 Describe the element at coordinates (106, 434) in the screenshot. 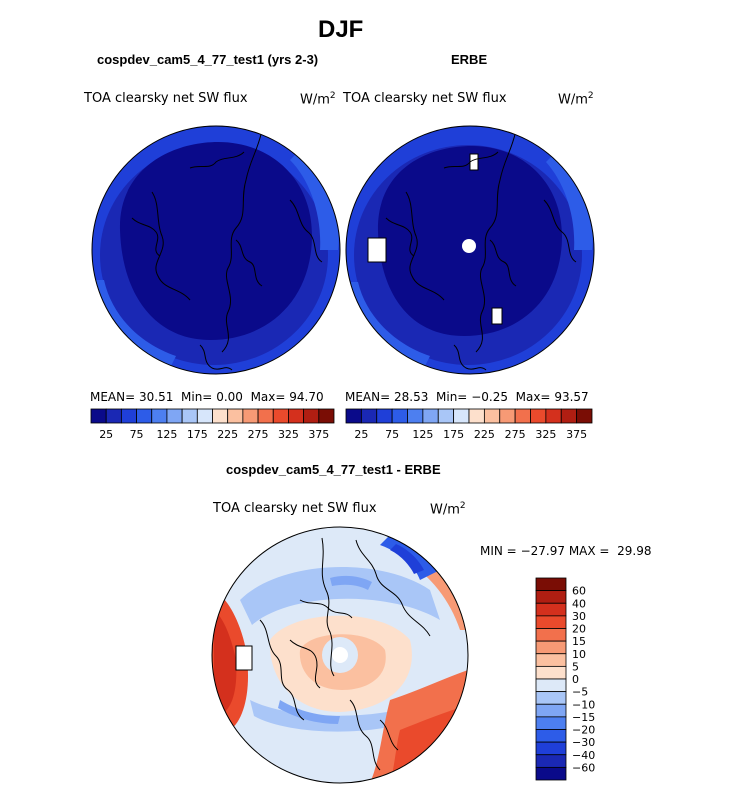

I see `map1-colorbar-tick-label-0: 25` at that location.